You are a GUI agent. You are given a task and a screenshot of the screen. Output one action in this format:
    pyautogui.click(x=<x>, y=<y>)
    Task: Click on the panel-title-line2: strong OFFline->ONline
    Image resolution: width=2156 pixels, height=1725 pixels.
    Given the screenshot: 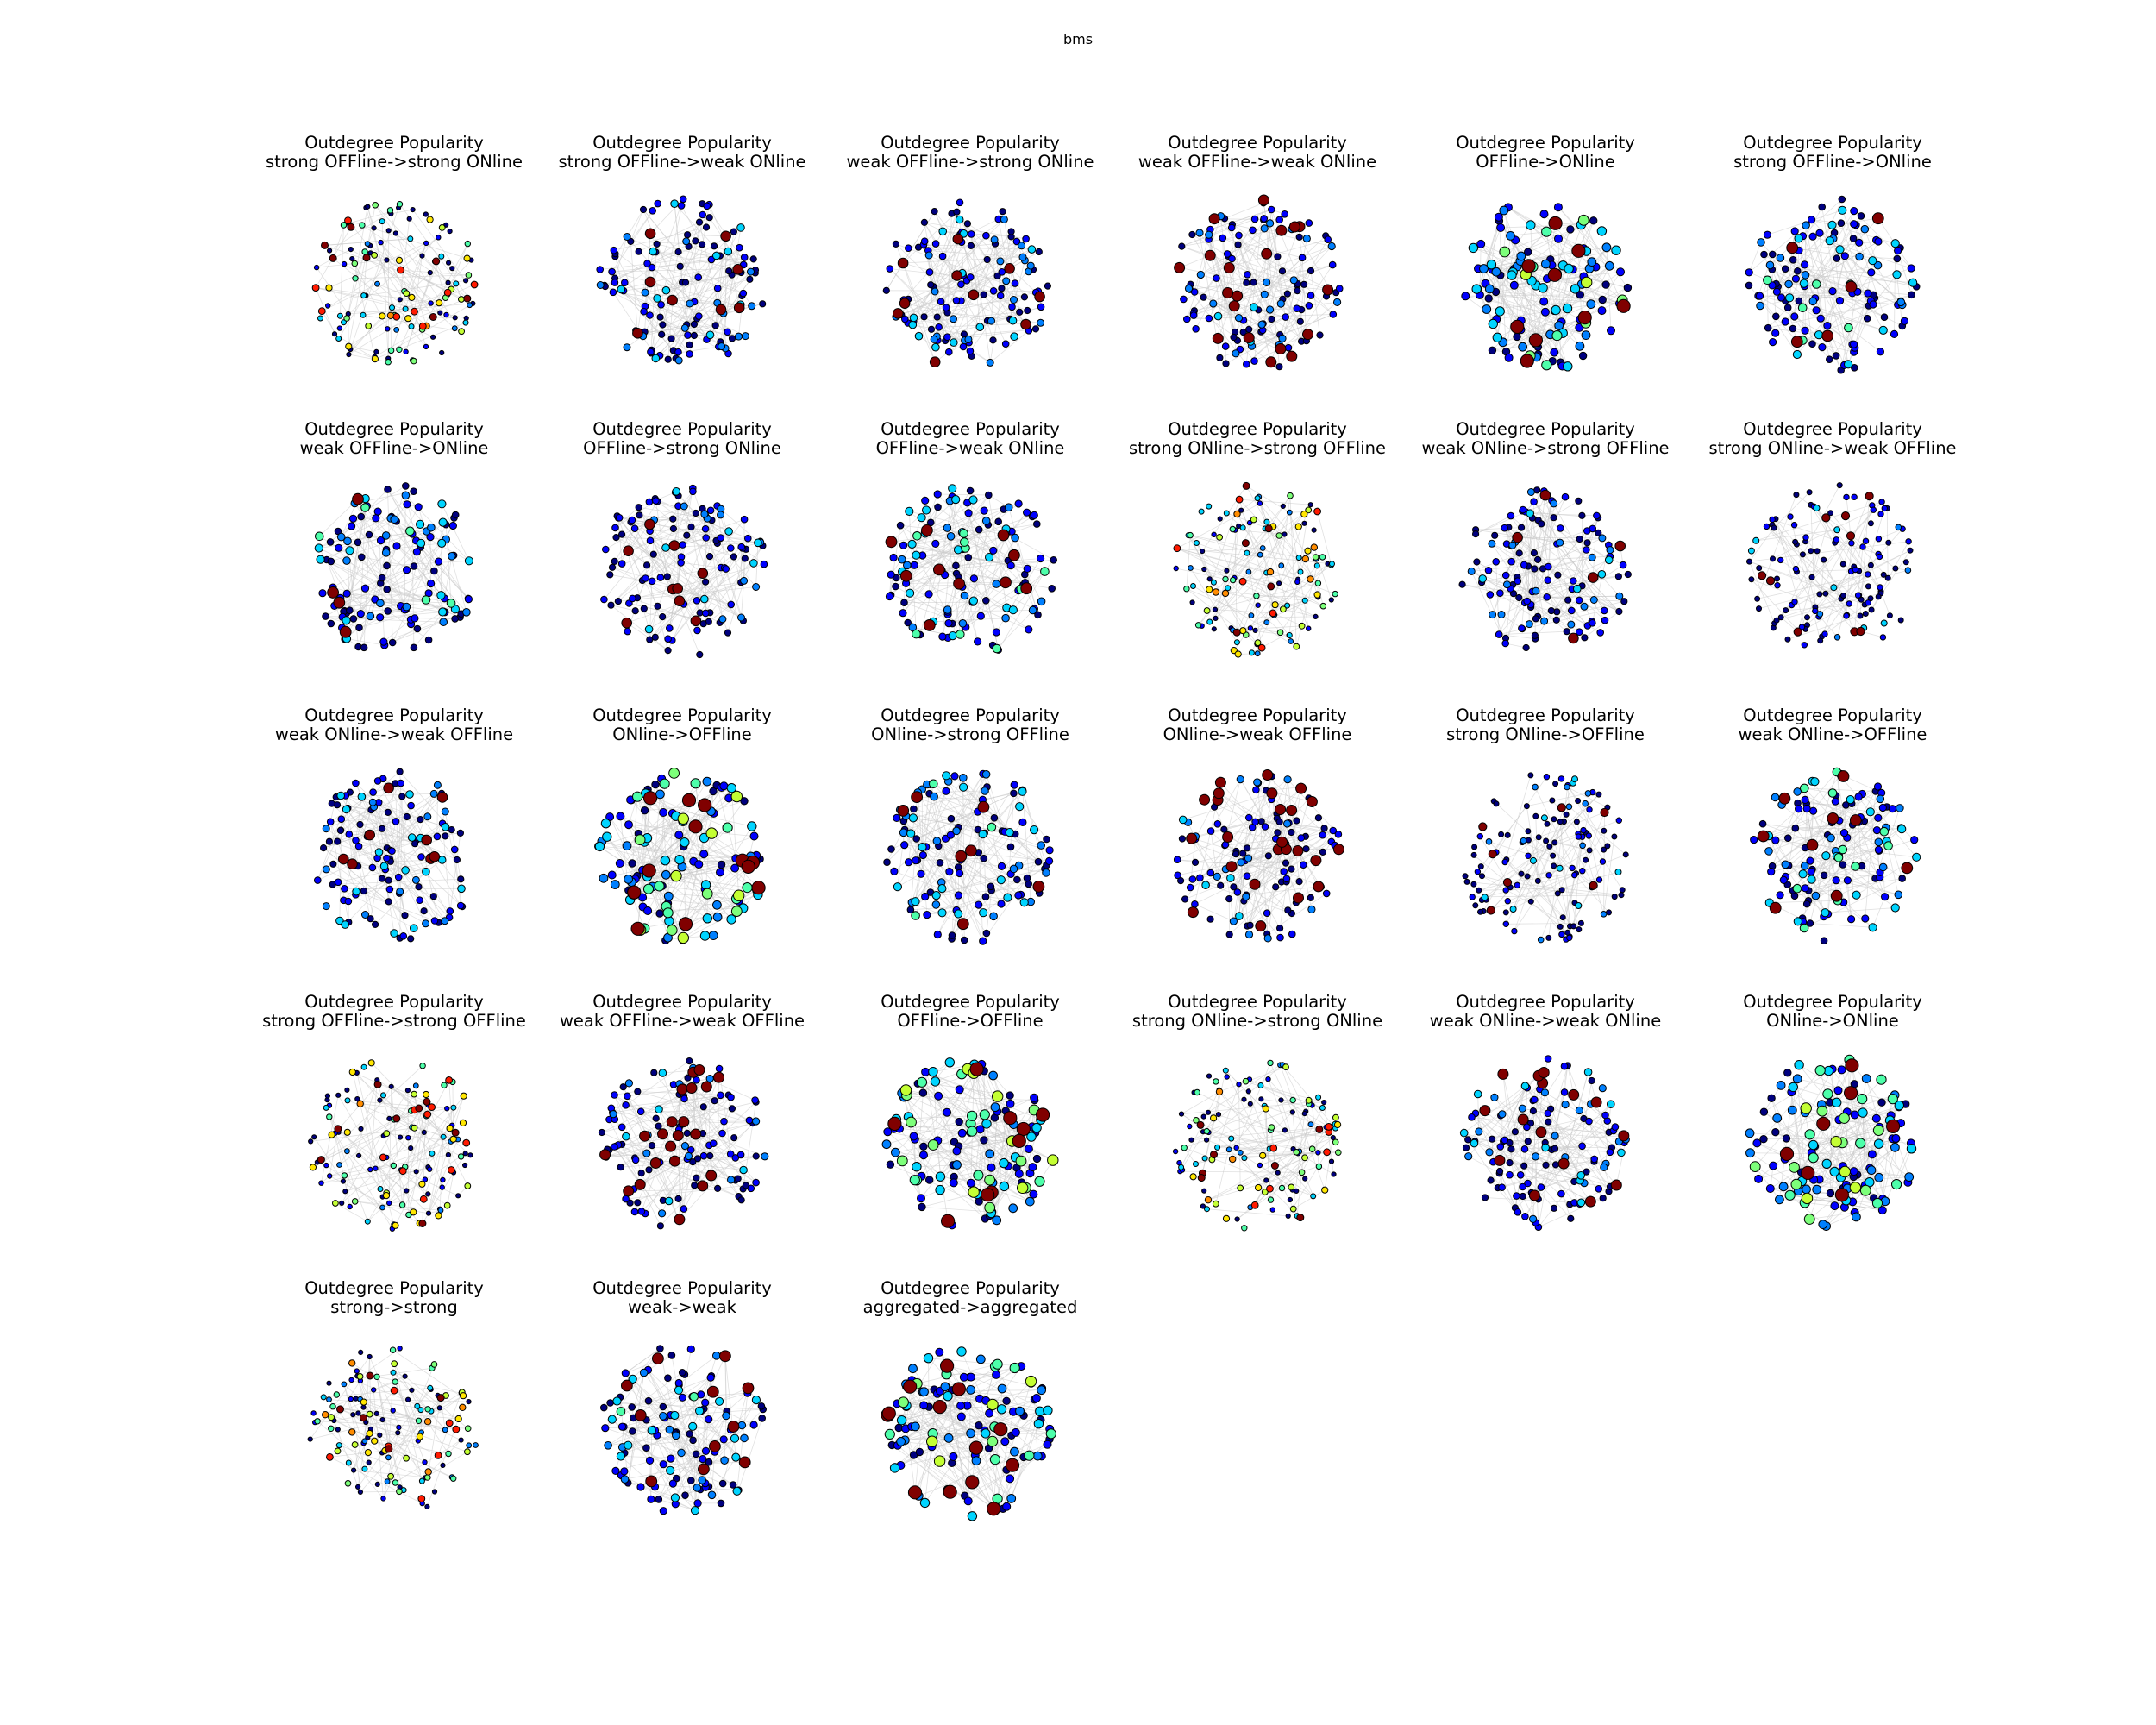 What is the action you would take?
    pyautogui.click(x=1832, y=162)
    